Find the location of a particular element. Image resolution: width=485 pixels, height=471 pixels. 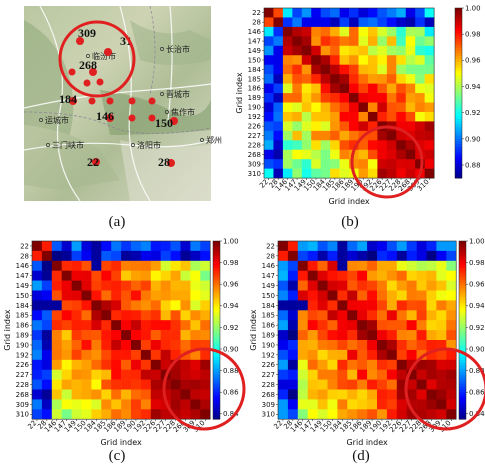

colorbar-tick-label: 0.88 is located at coordinates (231, 371).